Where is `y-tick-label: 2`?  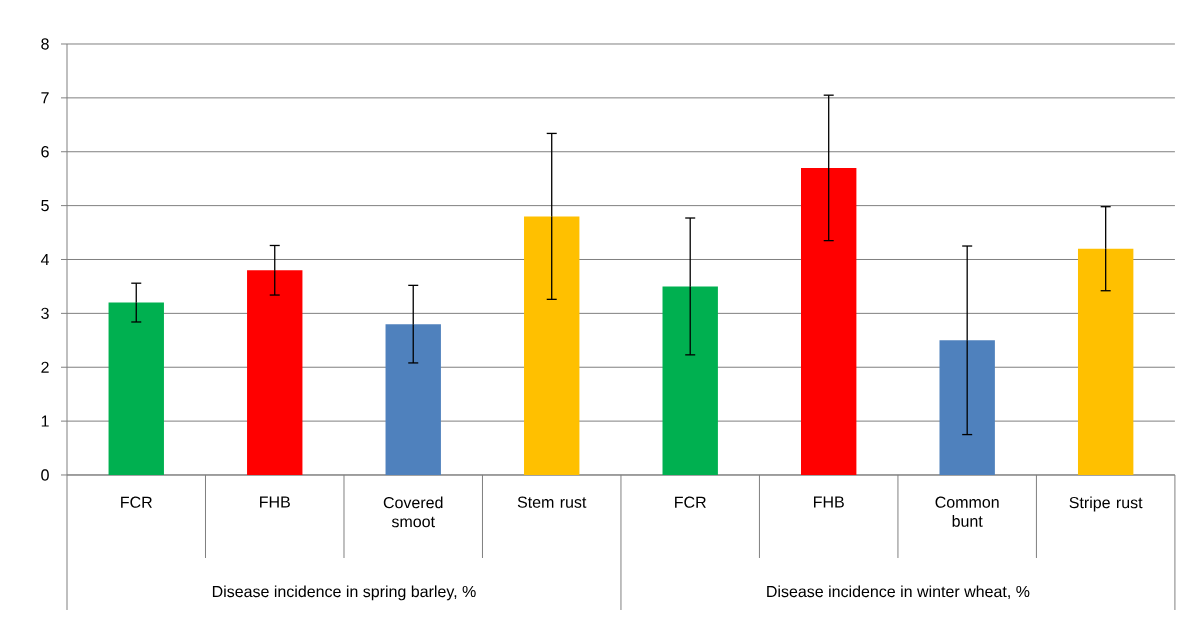 y-tick-label: 2 is located at coordinates (45, 367).